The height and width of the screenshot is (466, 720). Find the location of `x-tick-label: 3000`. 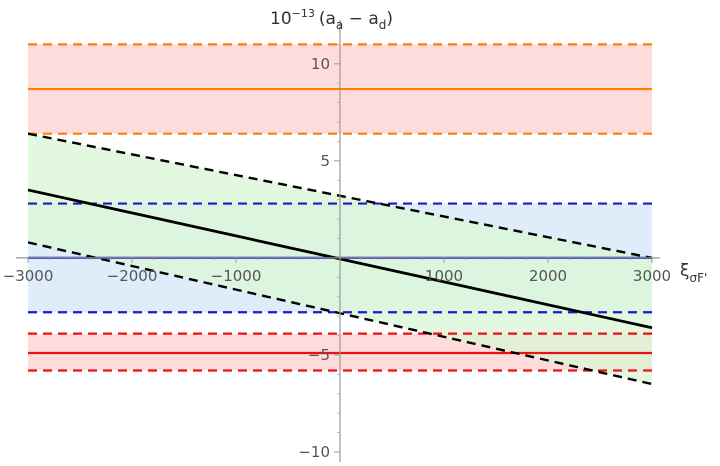

x-tick-label: 3000 is located at coordinates (652, 276).